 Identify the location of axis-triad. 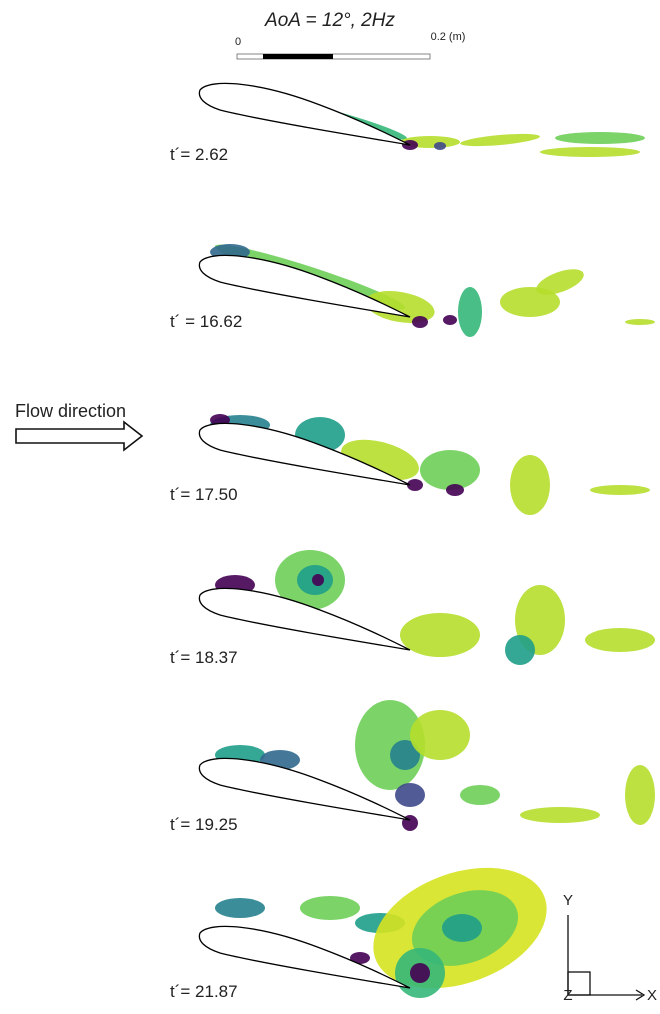
(606, 958).